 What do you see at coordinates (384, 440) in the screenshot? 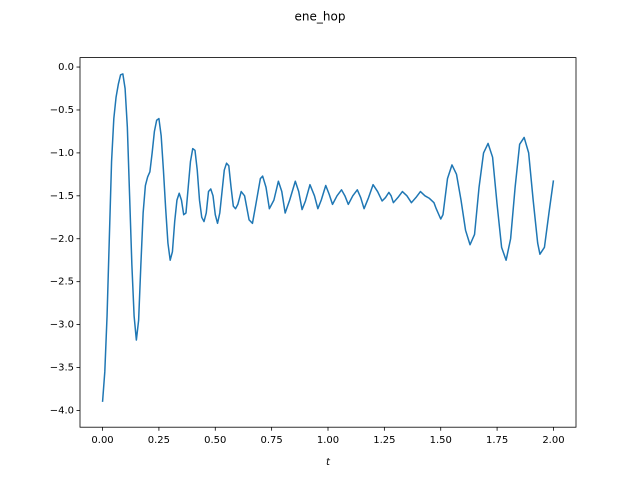
I see `x-tick-label: 1.25` at bounding box center [384, 440].